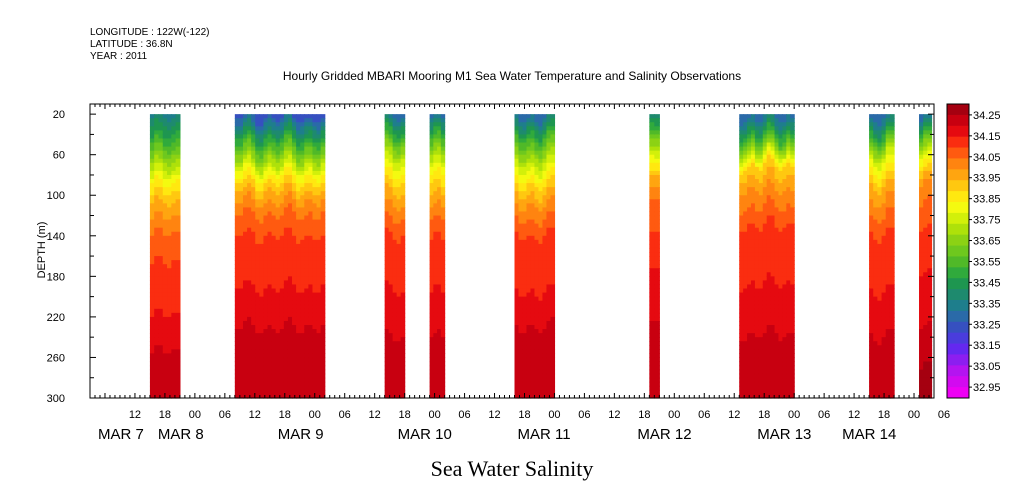  Describe the element at coordinates (767, 256) in the screenshot. I see `data-segment` at that location.